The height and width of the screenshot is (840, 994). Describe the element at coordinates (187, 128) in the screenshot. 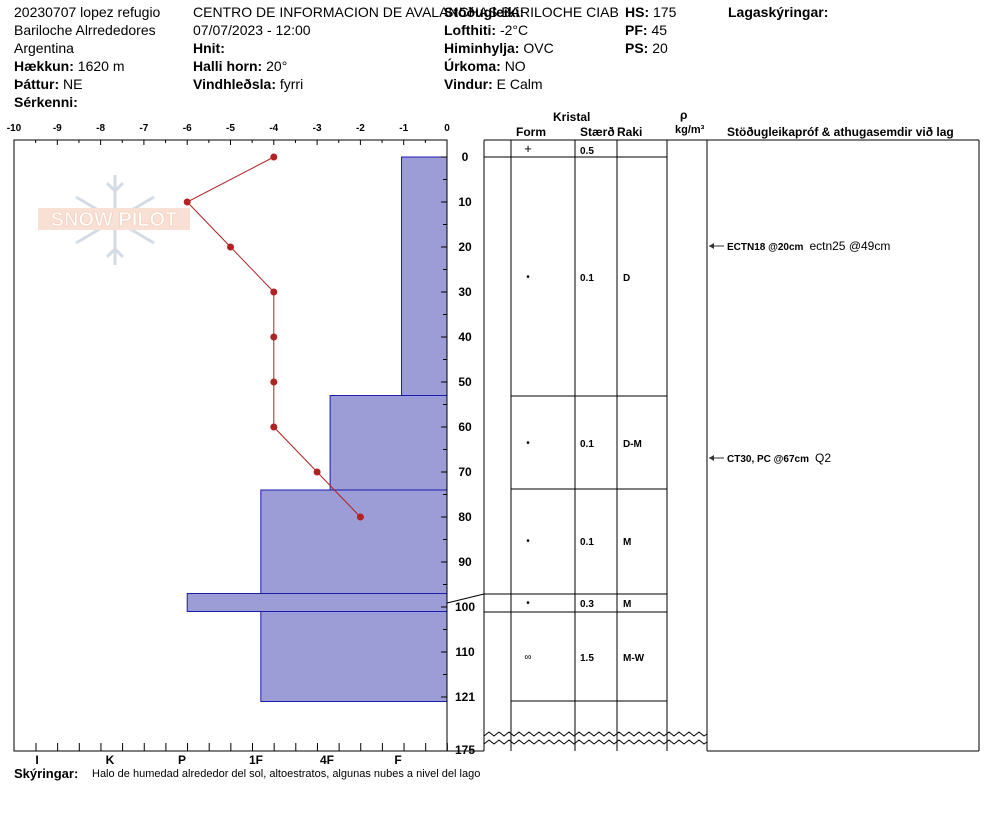

I see `temp-tick-label: -6` at that location.